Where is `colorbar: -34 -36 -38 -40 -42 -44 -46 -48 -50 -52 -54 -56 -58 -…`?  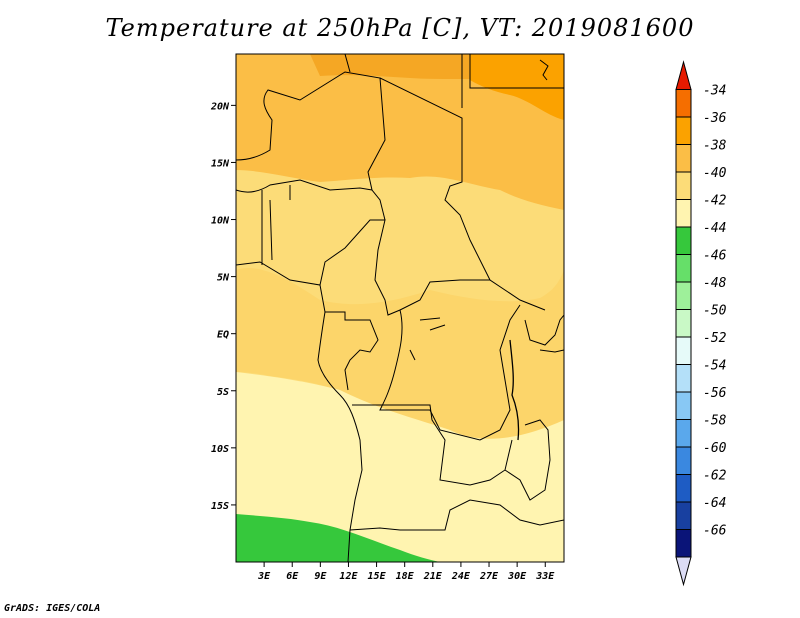
colorbar: -34 -36 -38 -40 -42 -44 -46 -48 -50 -52 -54 -56 -58 -… is located at coordinates (701, 323).